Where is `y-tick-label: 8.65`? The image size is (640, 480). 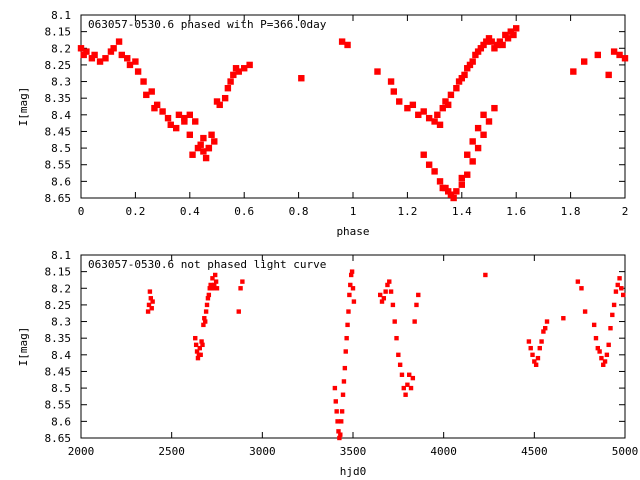
y-tick-label: 8.65 is located at coordinates (58, 198).